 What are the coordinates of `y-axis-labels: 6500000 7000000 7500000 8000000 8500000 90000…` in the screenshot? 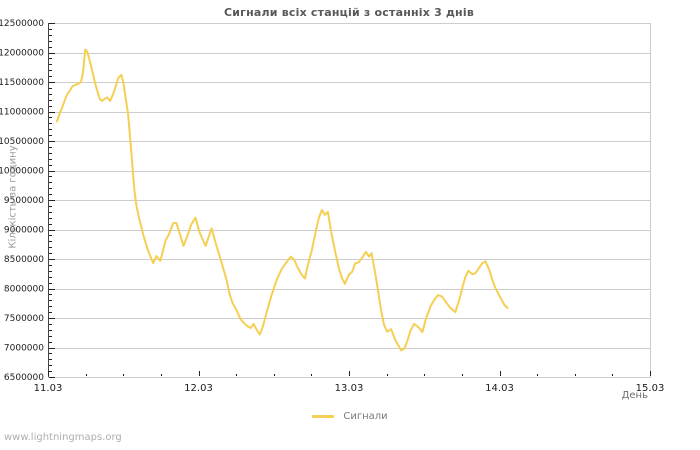 It's located at (22, 201).